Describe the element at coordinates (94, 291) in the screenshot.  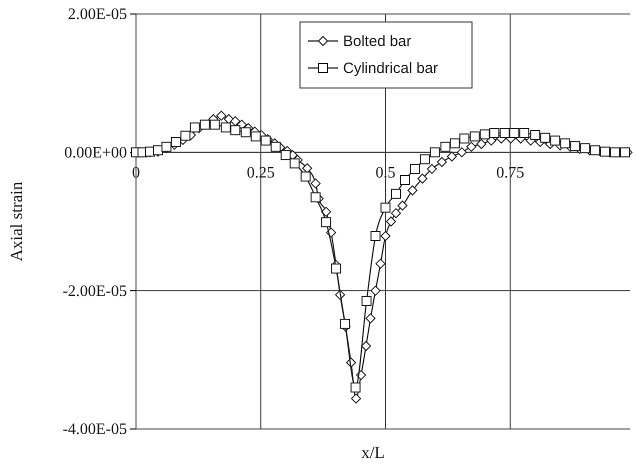
I see `y-tick-label: -2.00E-05` at that location.